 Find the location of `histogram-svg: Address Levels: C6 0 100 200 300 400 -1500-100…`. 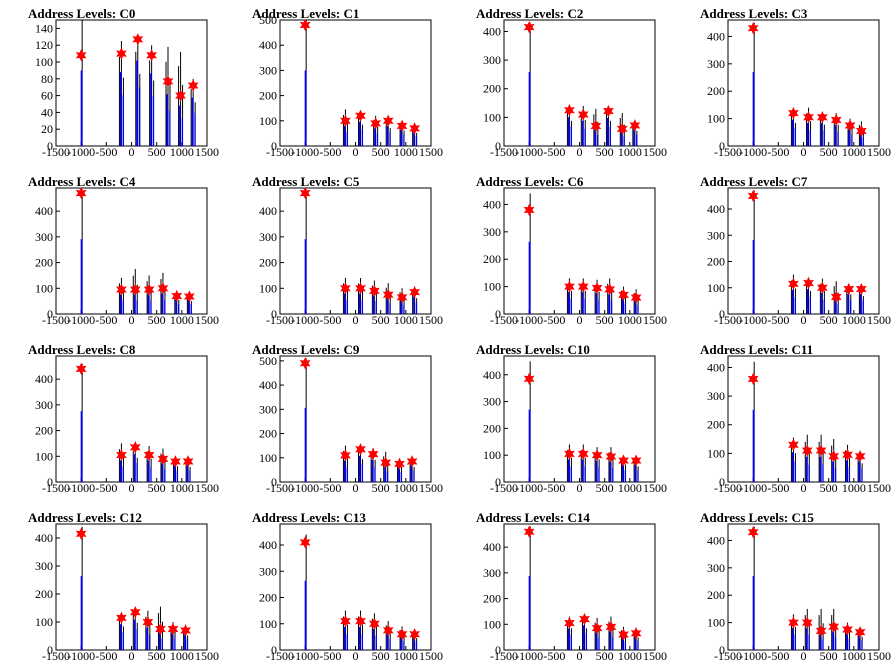

histogram-svg: Address Levels: C6 0 100 200 300 400 -1500-100… is located at coordinates (571, 250).